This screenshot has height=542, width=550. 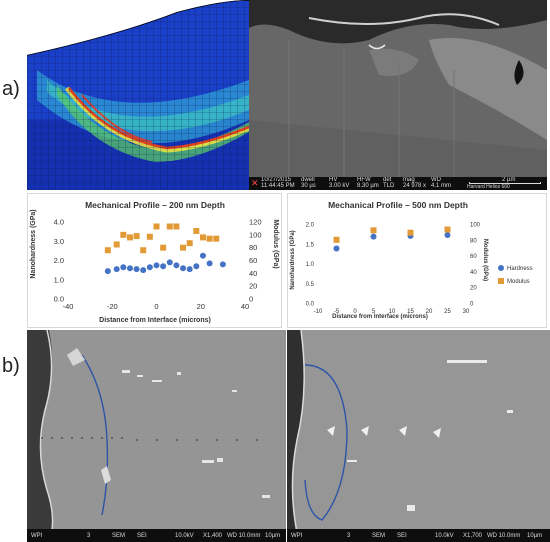 What do you see at coordinates (410, 312) in the screenshot?
I see `x-tick-label: 15` at bounding box center [410, 312].